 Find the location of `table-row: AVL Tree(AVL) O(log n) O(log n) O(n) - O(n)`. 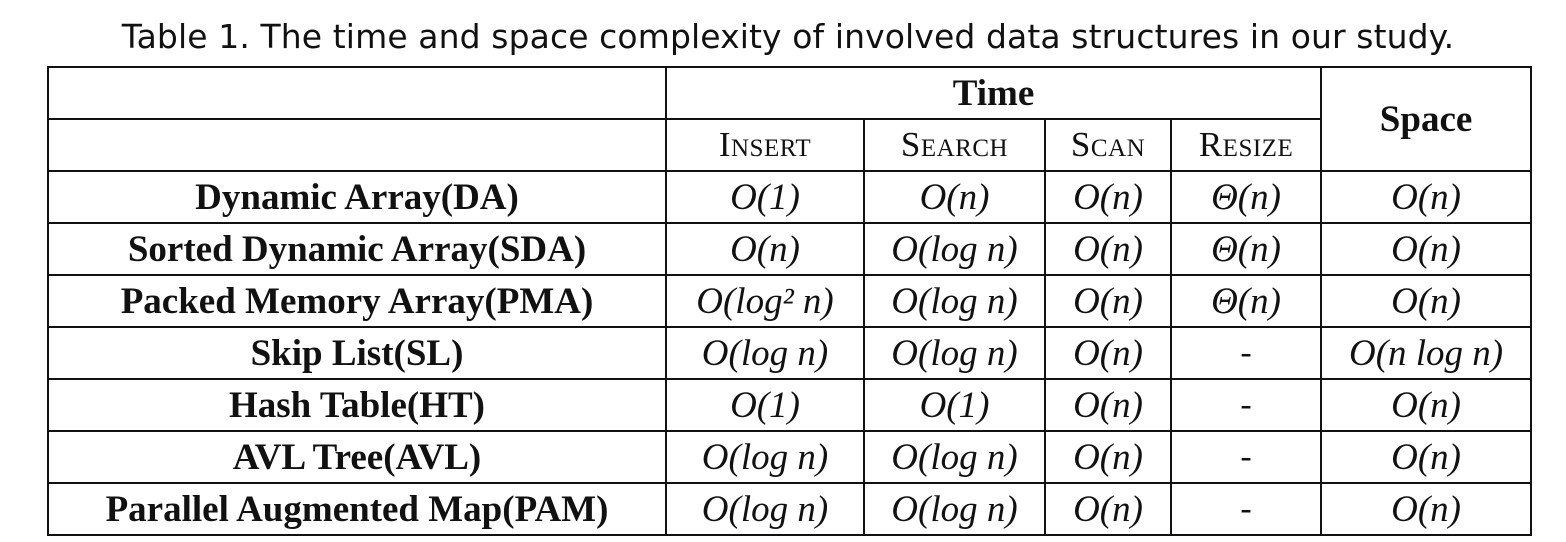

table-row: AVL Tree(AVL) O(log n) O(log n) O(n) - O(n) is located at coordinates (790, 457).